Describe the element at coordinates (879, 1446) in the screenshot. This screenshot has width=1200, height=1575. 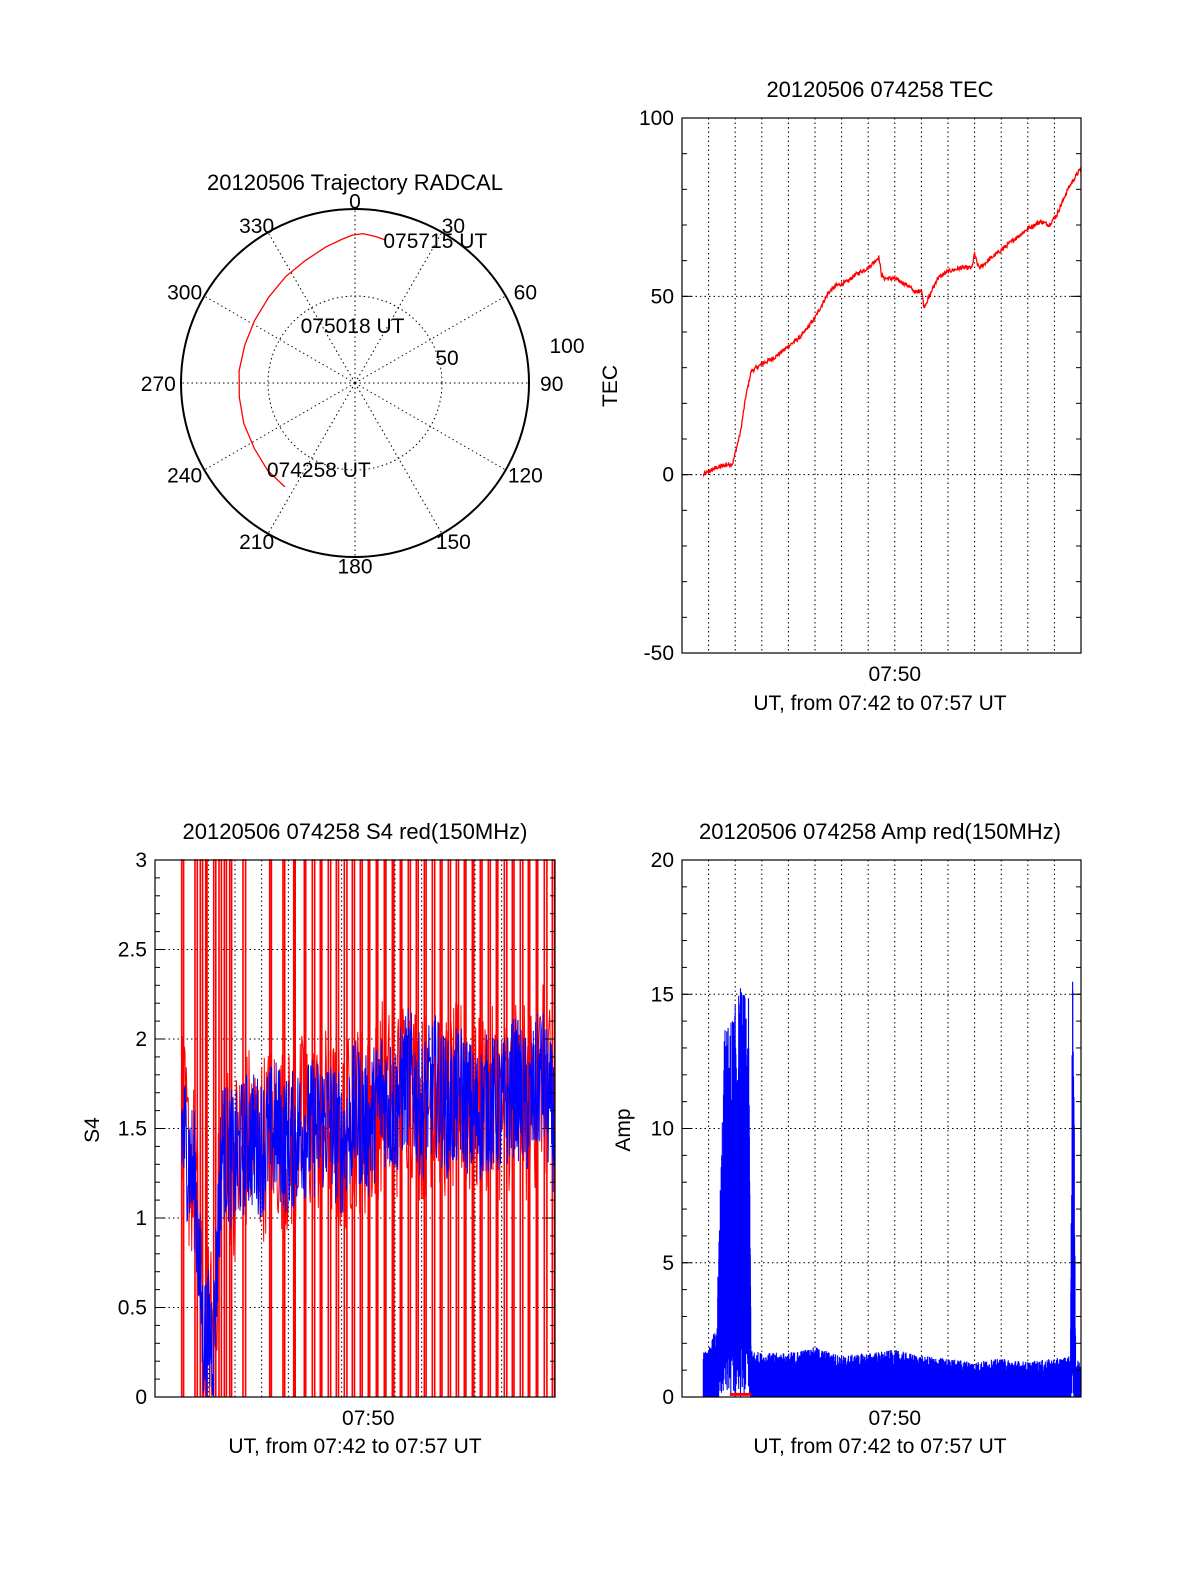
I see `amp-x-label: UT, from 07:42 to 07:57 UT` at that location.